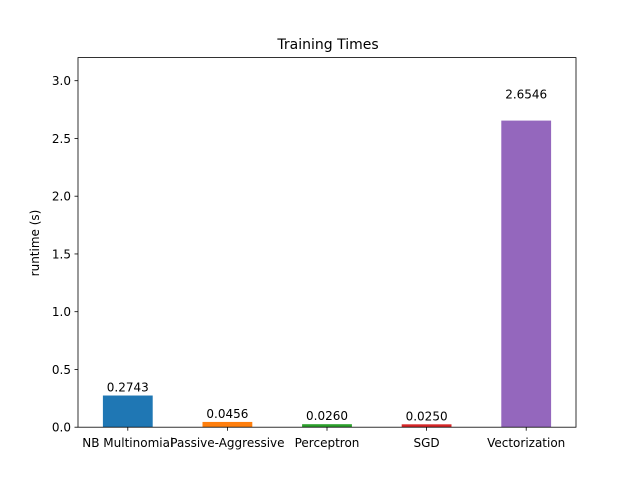  What do you see at coordinates (35, 243) in the screenshot?
I see `y-axis-label: runtime (s)` at bounding box center [35, 243].